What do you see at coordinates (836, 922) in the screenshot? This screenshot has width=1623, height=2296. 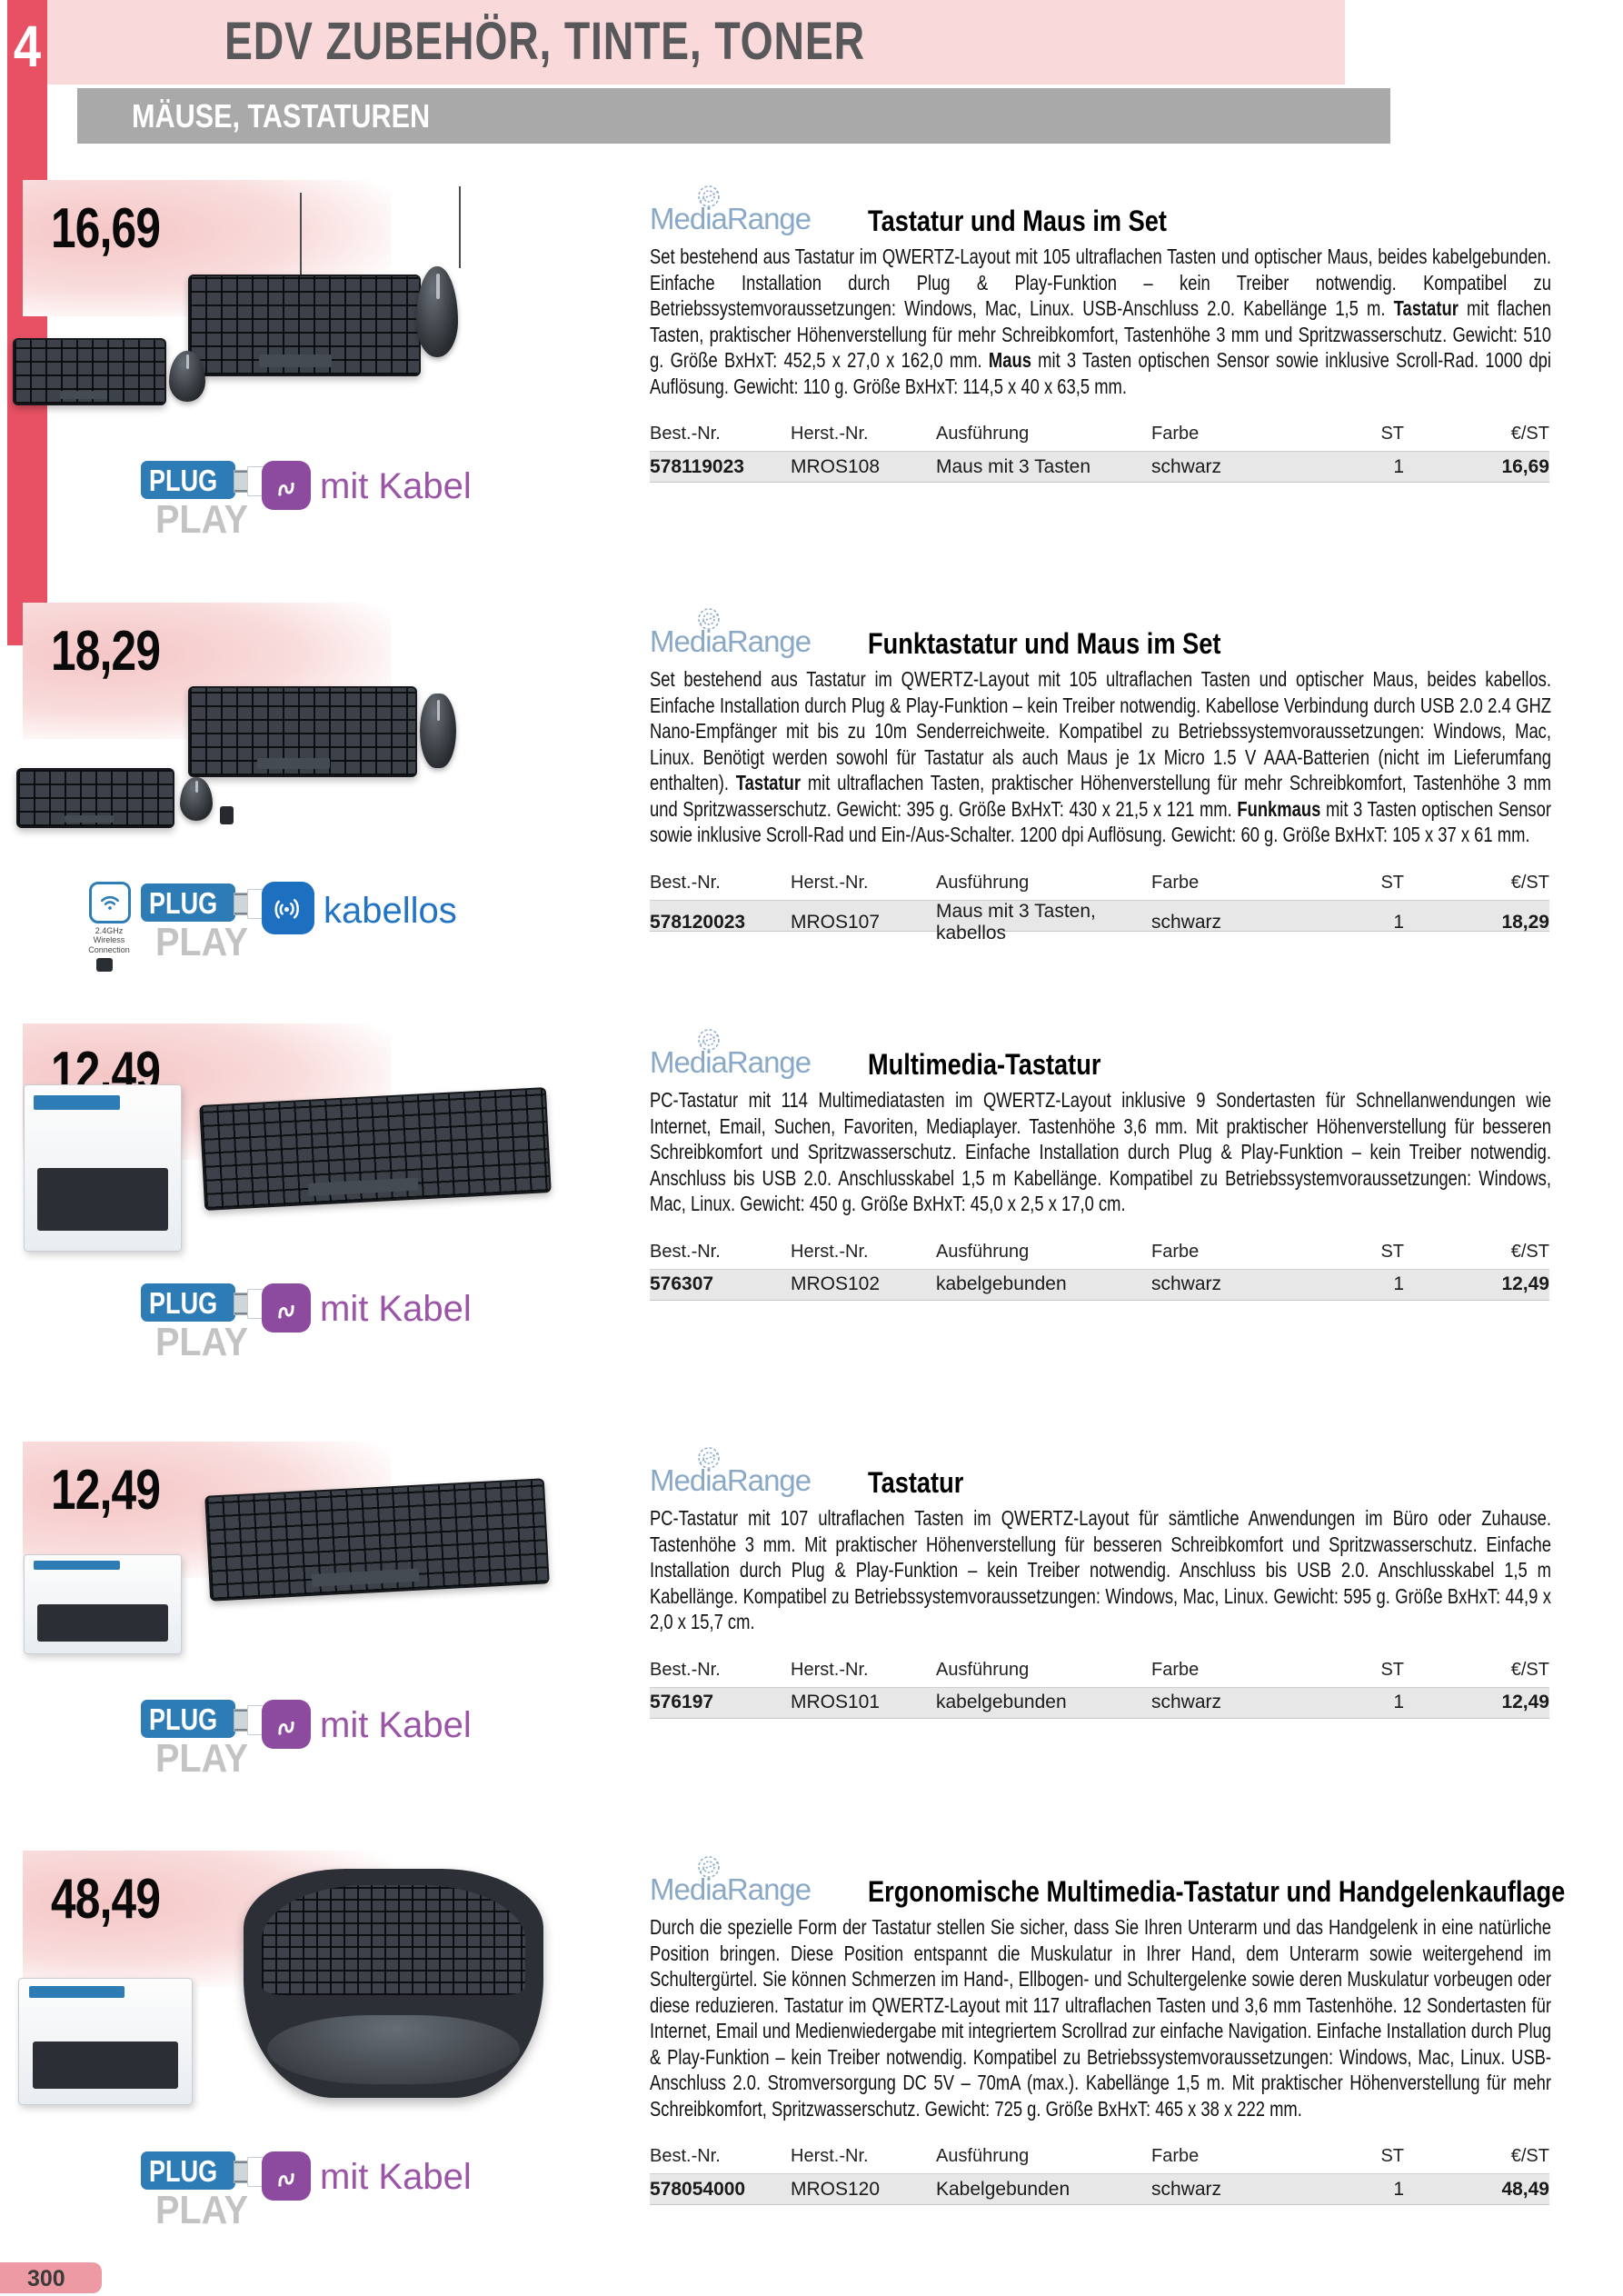 I see `cell-herst-nr: MROS107` at bounding box center [836, 922].